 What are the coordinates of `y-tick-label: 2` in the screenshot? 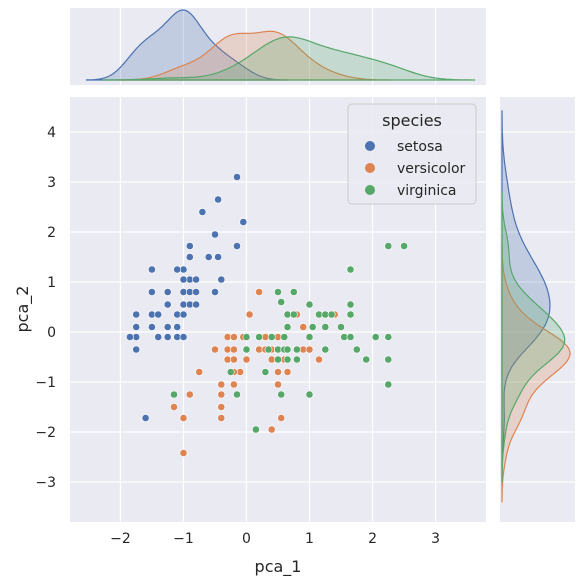 It's located at (51, 233).